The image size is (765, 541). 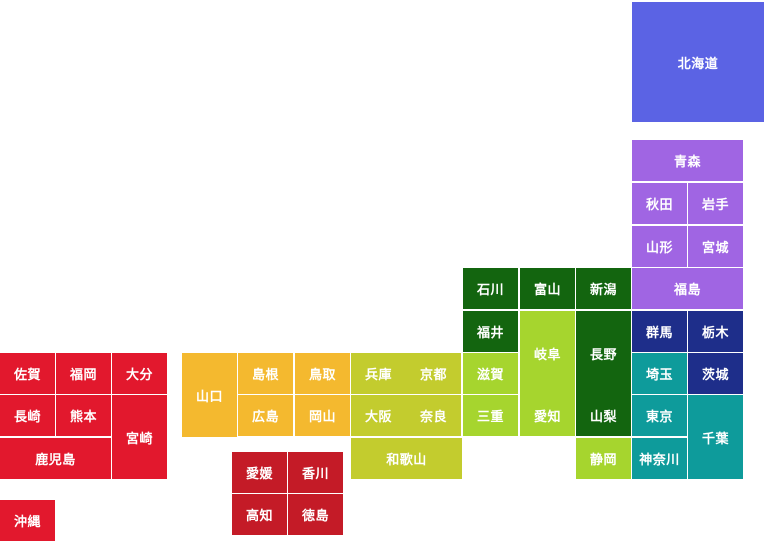 What do you see at coordinates (55, 458) in the screenshot?
I see `prefecture-kagoshima: 鹿児島` at bounding box center [55, 458].